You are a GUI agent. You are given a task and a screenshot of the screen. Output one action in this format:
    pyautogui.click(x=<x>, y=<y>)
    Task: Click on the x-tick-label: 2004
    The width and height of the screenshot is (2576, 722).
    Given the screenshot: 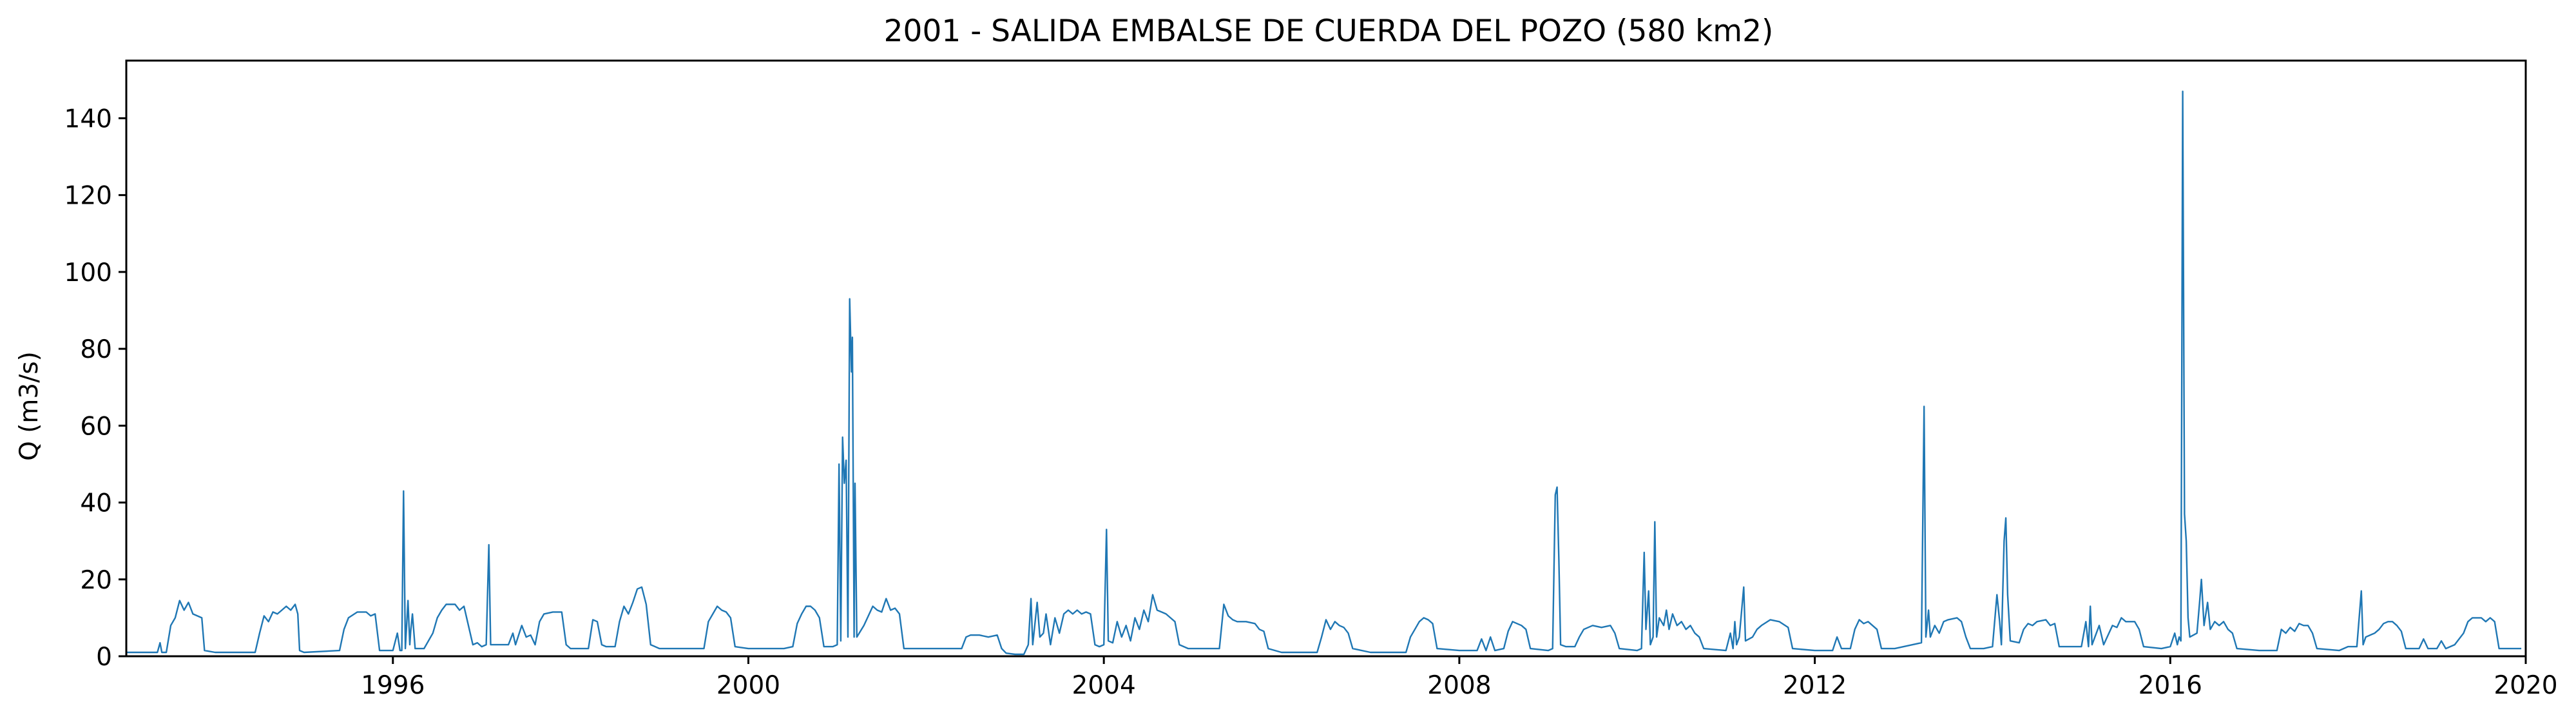 What is the action you would take?
    pyautogui.click(x=1104, y=685)
    